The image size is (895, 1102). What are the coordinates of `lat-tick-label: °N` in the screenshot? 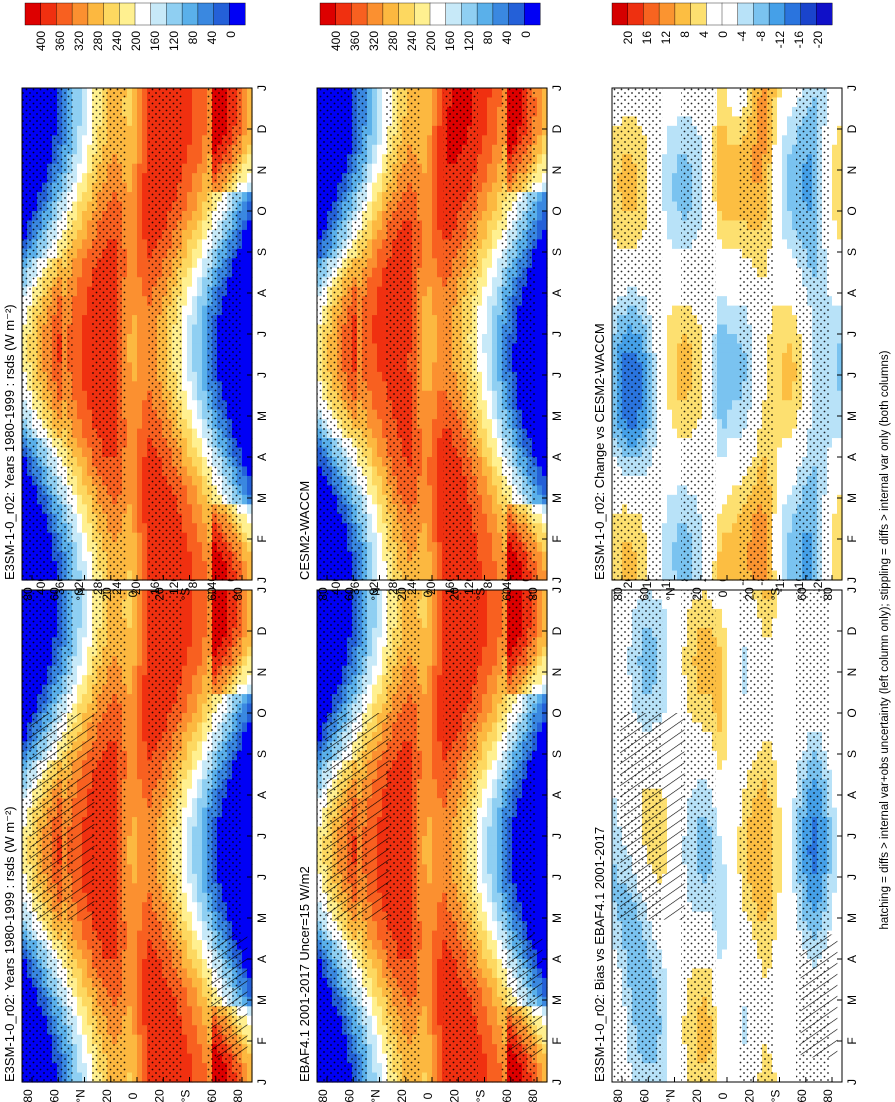 It's located at (81, 1095).